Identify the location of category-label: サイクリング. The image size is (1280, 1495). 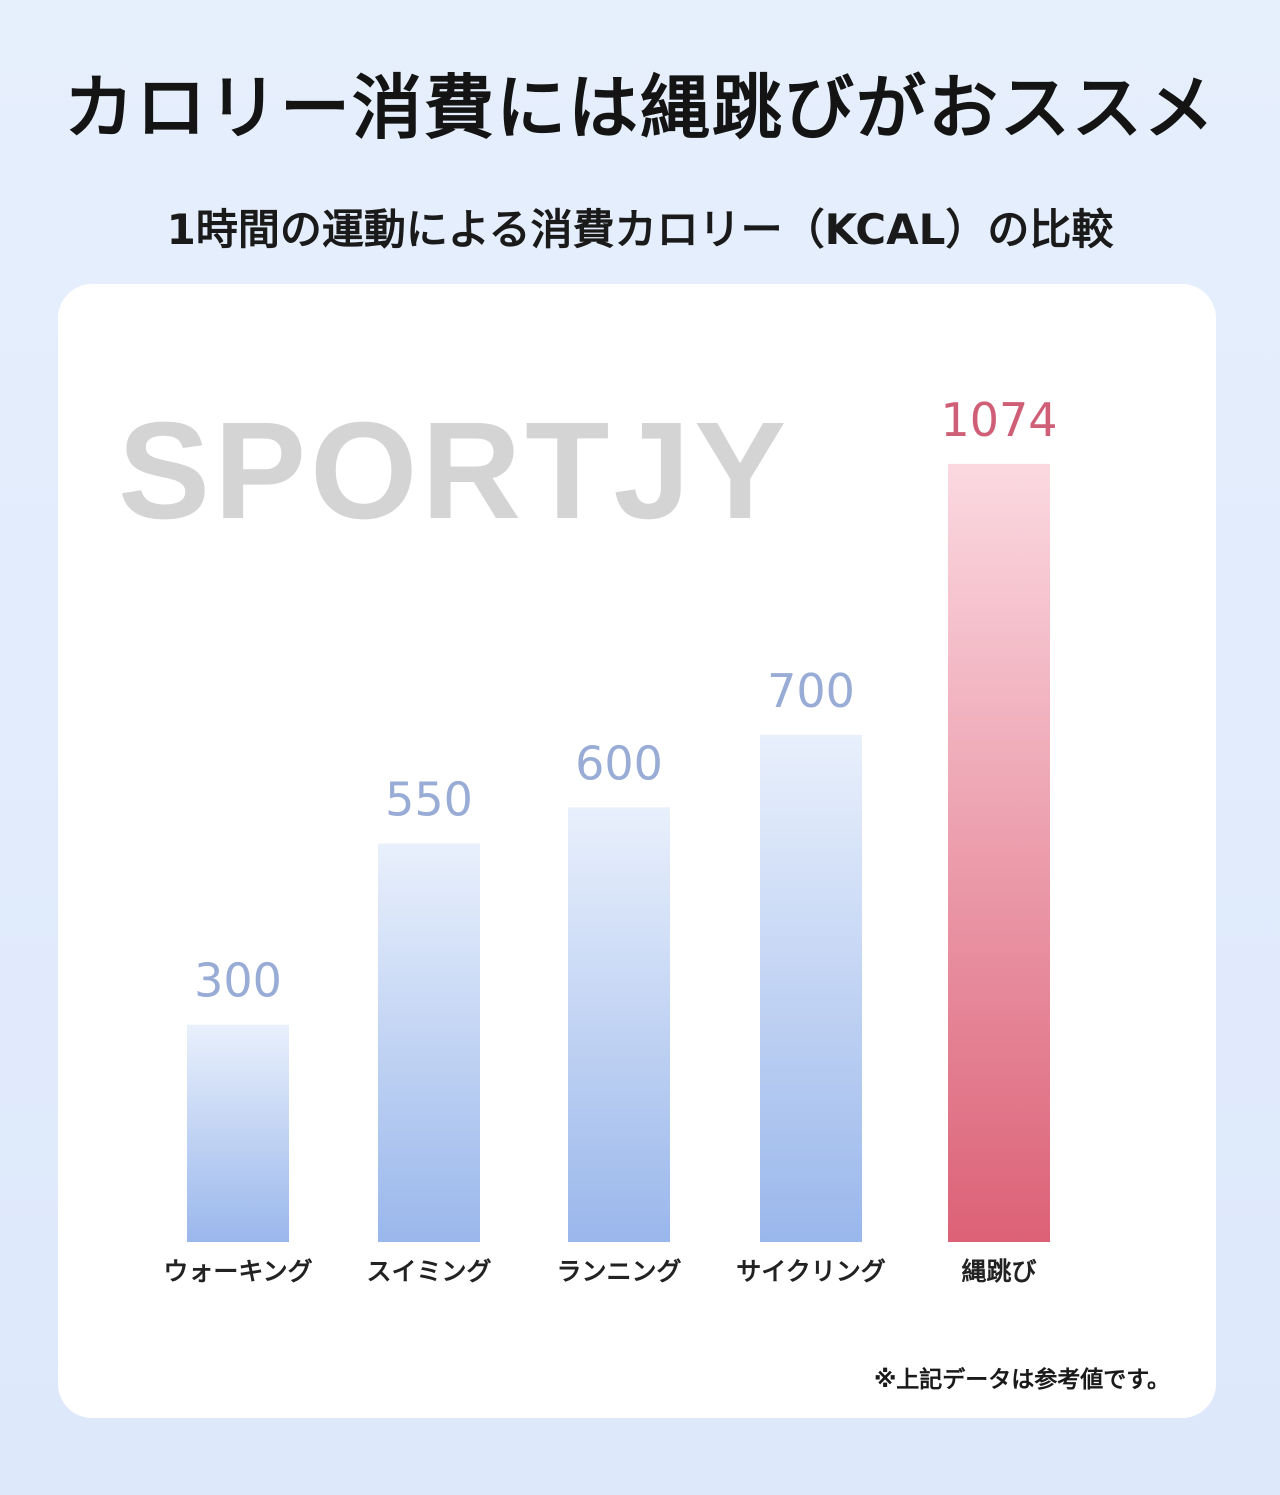
(811, 1271).